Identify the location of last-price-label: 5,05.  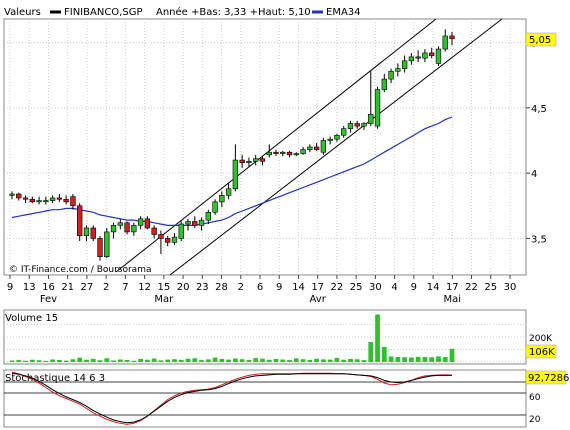
(540, 40).